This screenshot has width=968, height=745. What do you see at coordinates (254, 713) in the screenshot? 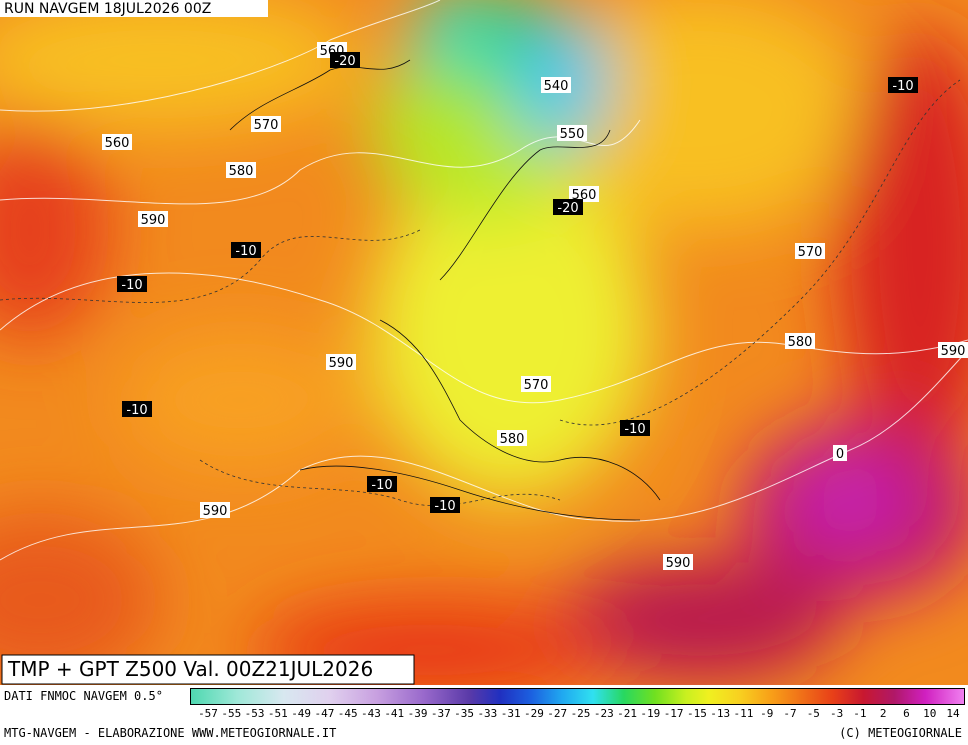
I see `colorbar-tick: -53` at bounding box center [254, 713].